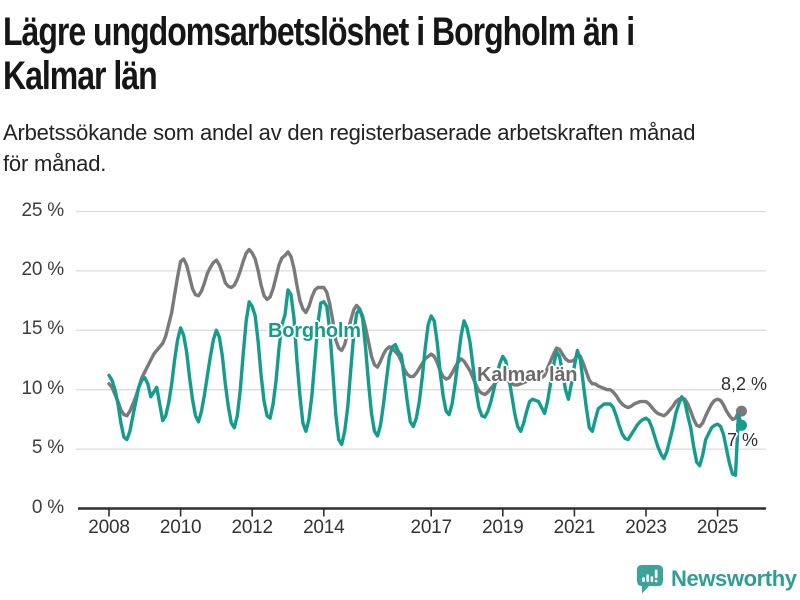 This screenshot has width=800, height=600. What do you see at coordinates (324, 527) in the screenshot?
I see `x-axis-label: 2014` at bounding box center [324, 527].